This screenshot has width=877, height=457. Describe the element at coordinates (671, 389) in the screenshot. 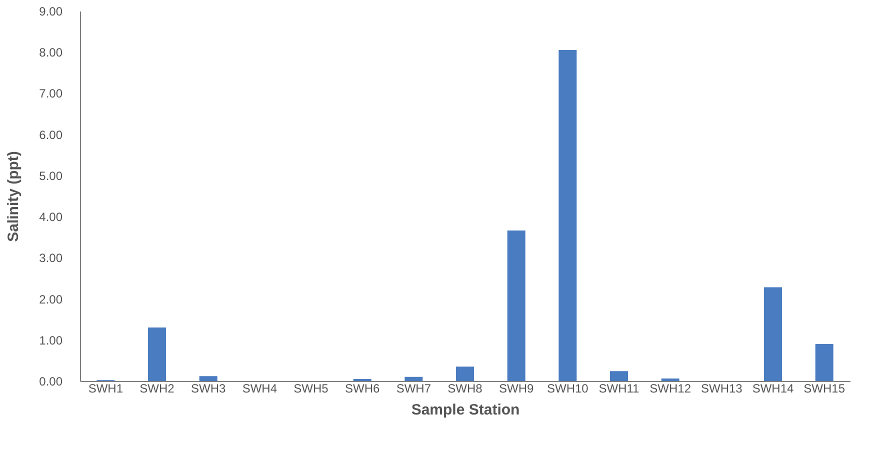

I see `x-tick-label: SWH12` at that location.